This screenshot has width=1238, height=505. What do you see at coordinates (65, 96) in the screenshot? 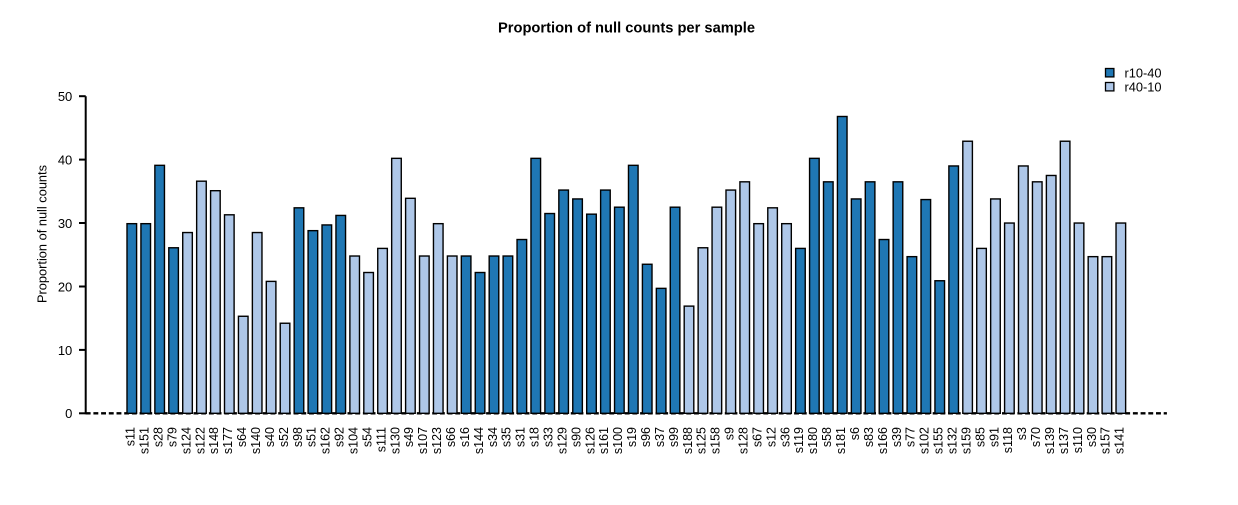
I see `svg-text: 50` at bounding box center [65, 96].